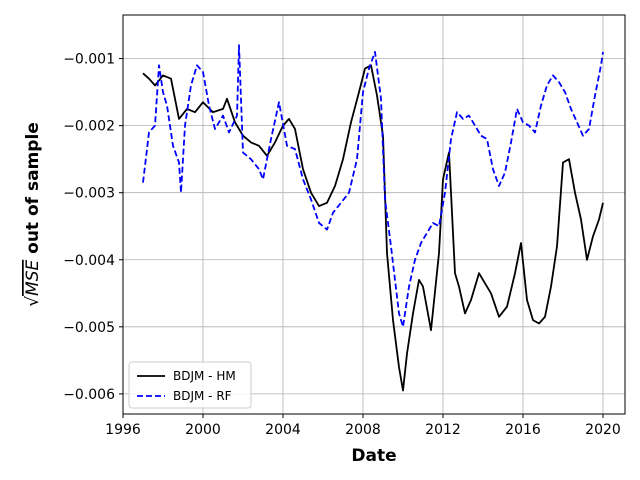  Describe the element at coordinates (33, 278) in the screenshot. I see `y-axis-label-radicand: MSE` at that location.